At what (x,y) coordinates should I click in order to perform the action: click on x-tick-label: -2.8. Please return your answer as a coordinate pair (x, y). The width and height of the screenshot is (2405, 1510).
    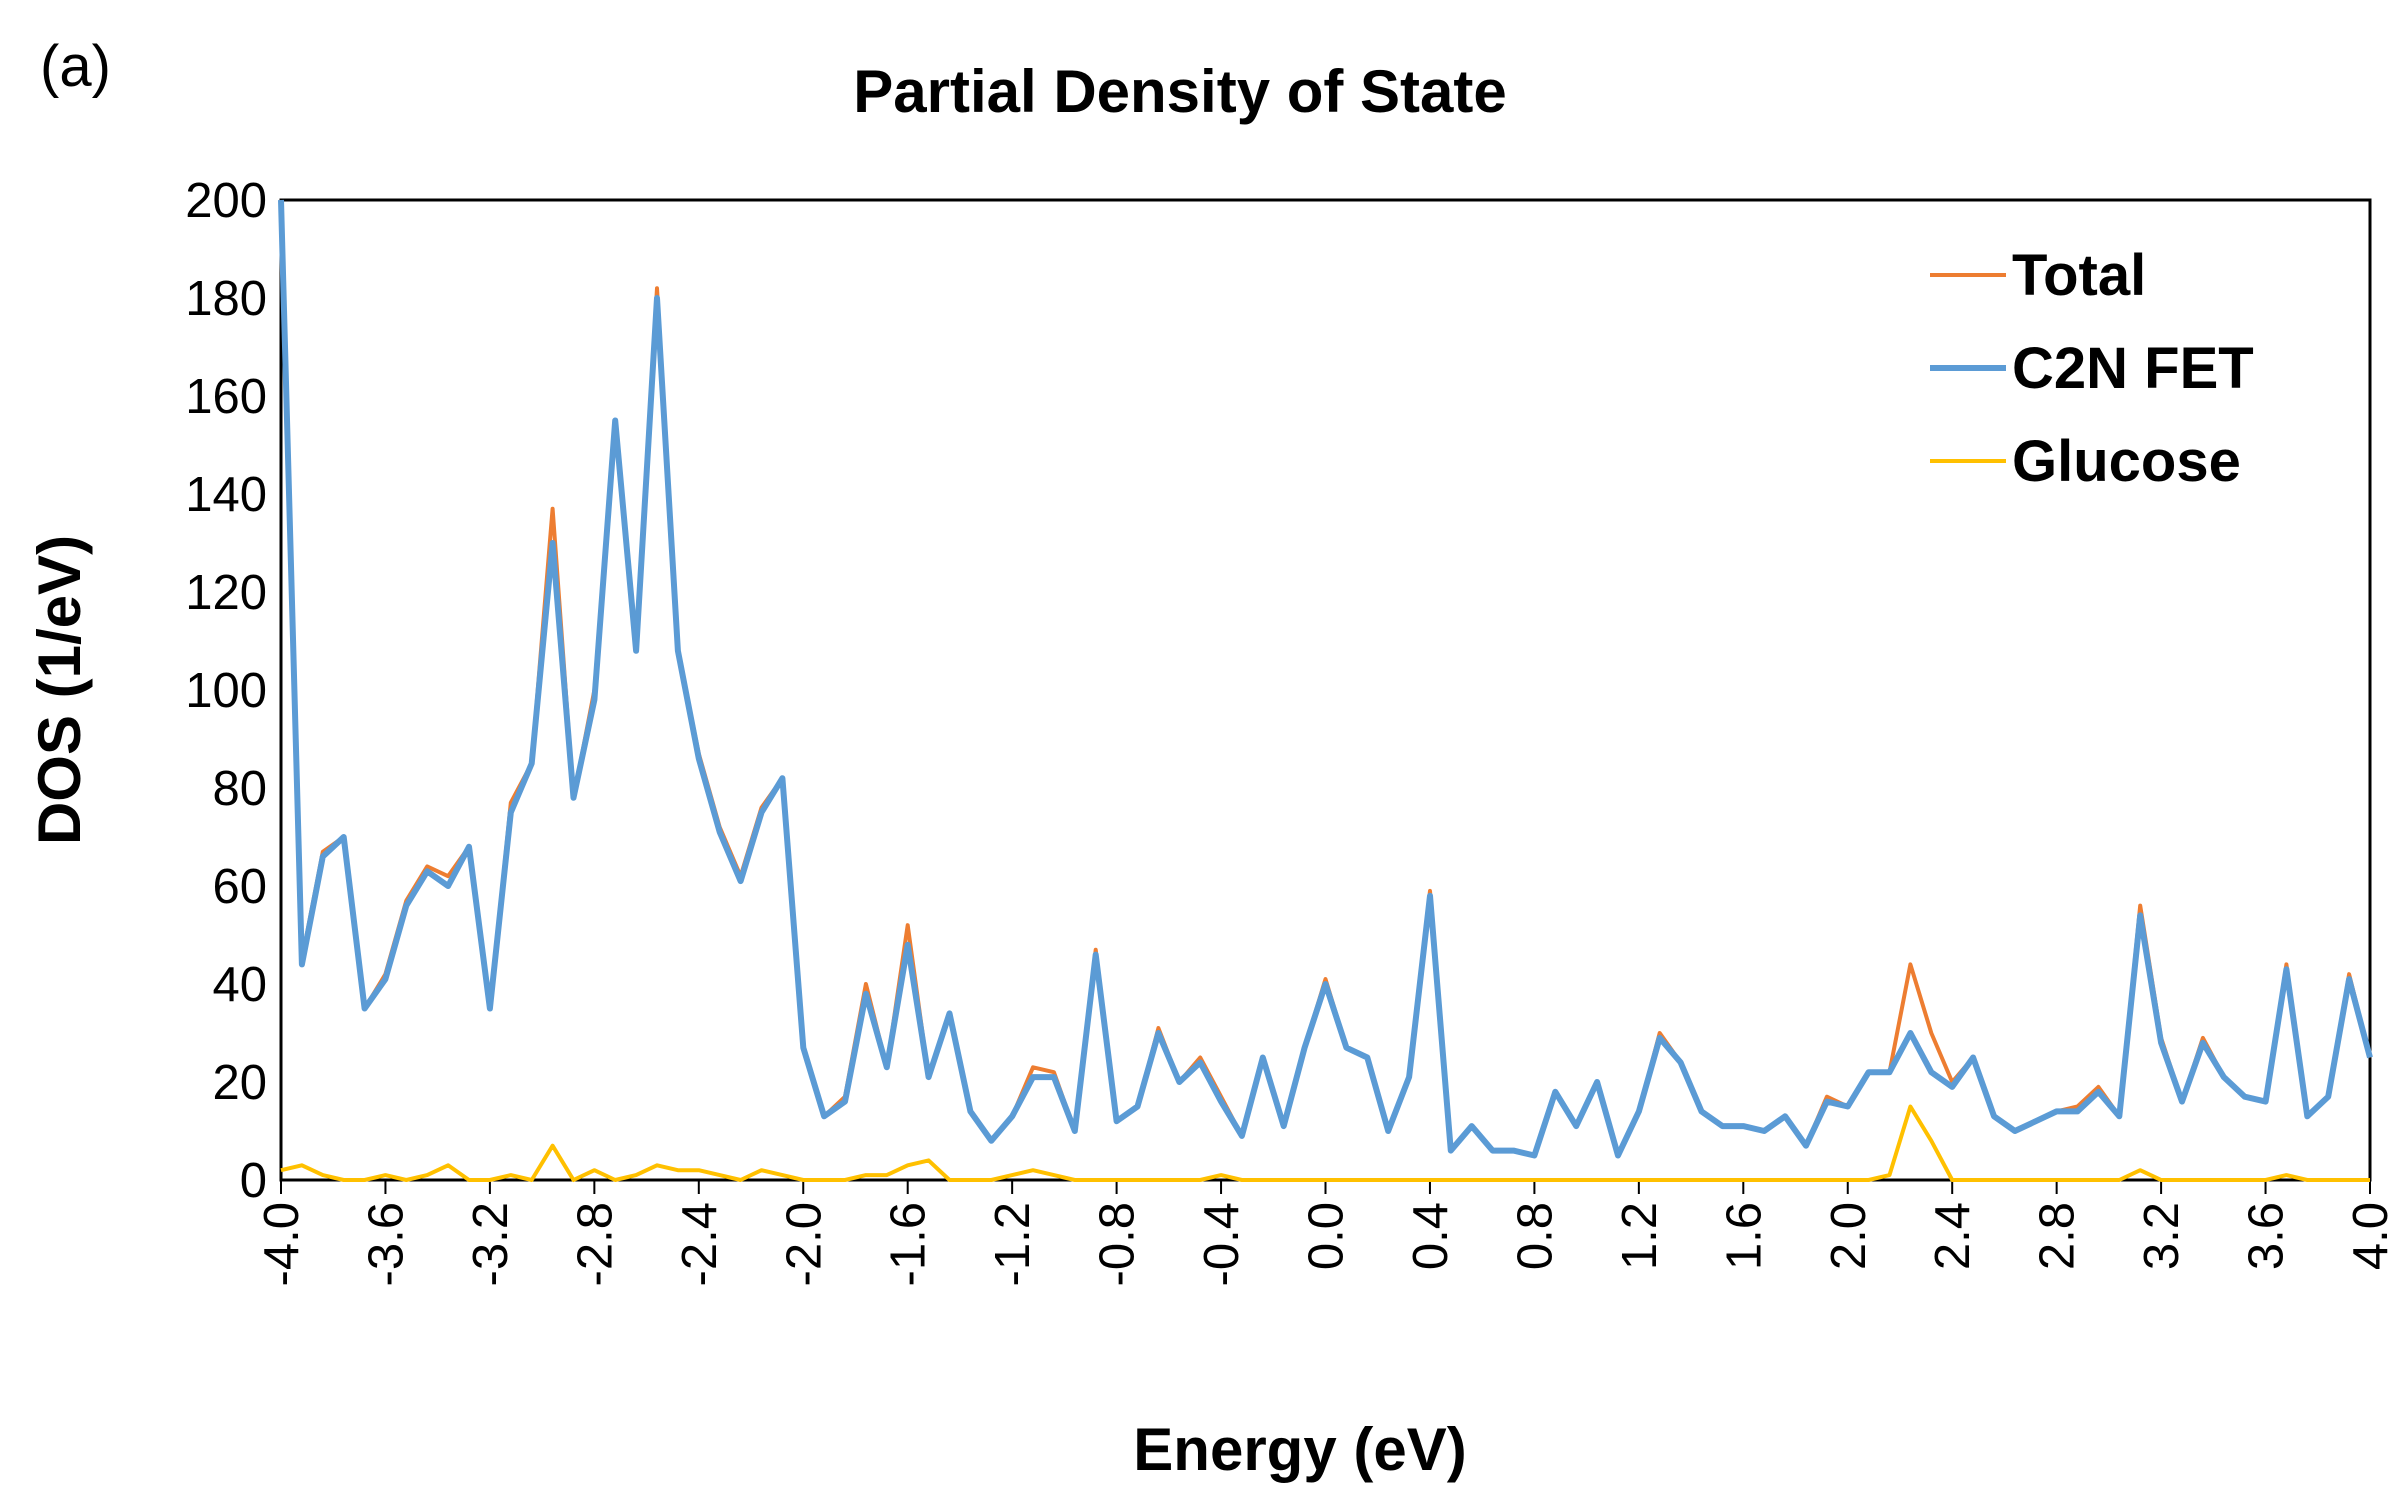
    Looking at the image, I should click on (595, 1244).